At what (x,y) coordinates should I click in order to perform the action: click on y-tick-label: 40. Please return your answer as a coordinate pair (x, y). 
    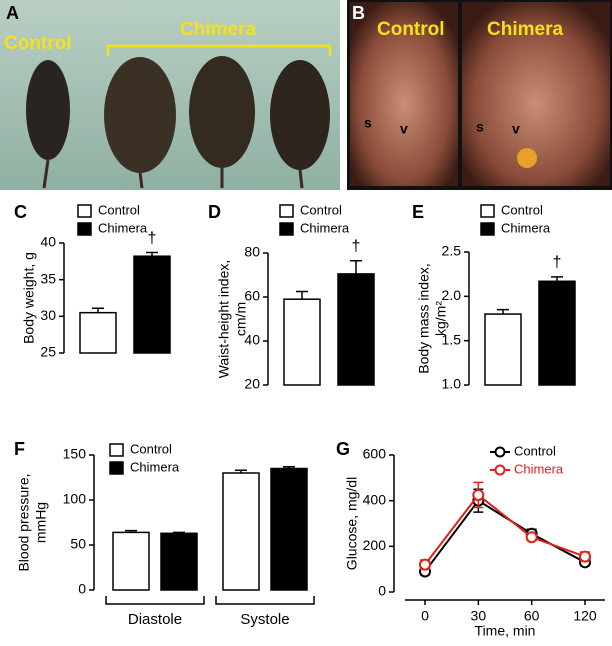
    Looking at the image, I should click on (252, 340).